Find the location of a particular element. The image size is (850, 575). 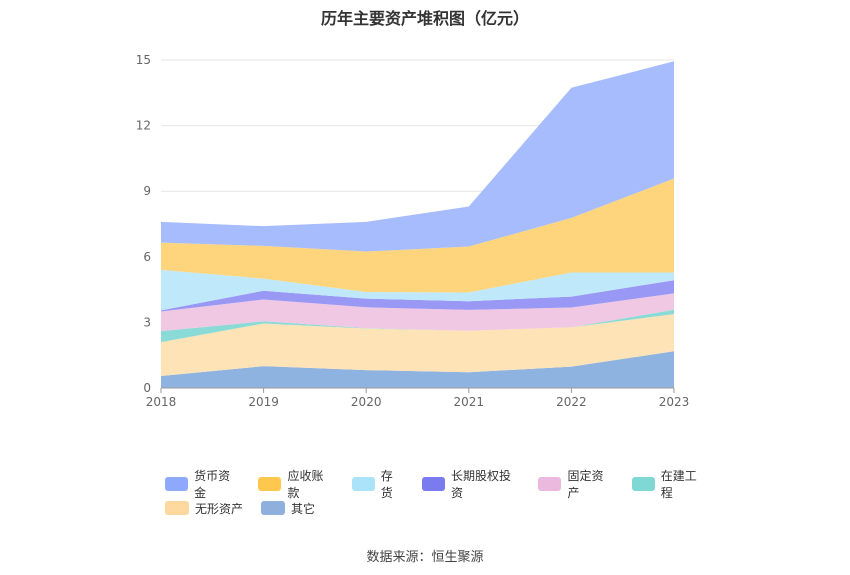

legend-label: 存货 is located at coordinates (386, 484).